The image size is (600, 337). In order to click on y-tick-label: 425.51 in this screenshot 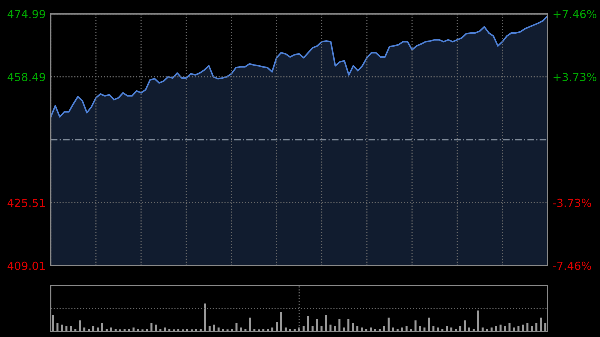, I will do `click(27, 203)`.